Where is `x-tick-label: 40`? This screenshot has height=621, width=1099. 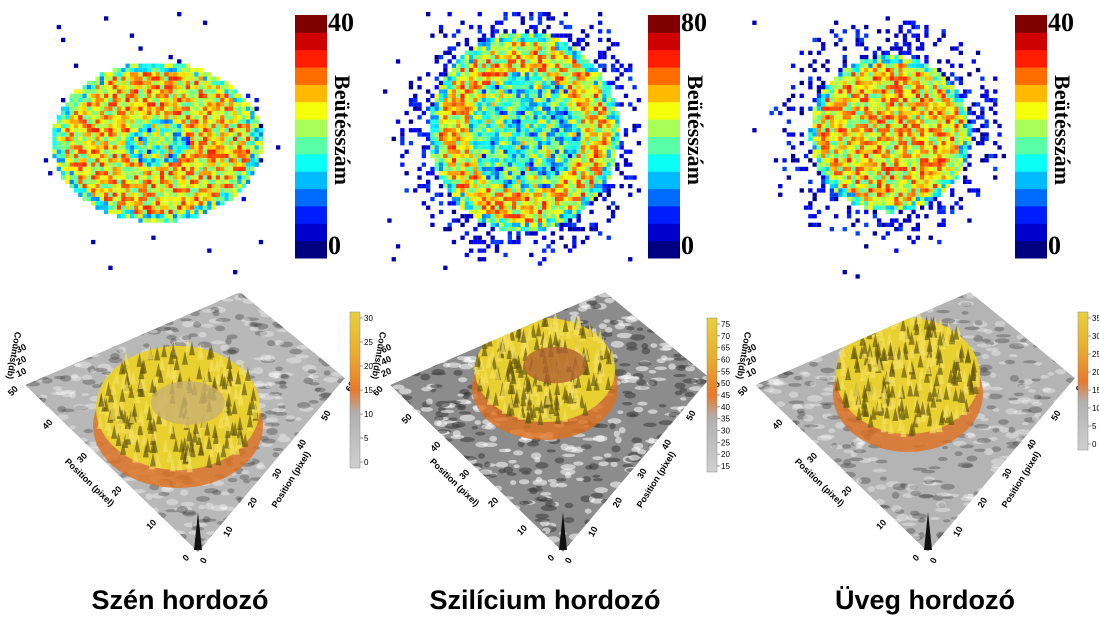
x-tick-label: 40 is located at coordinates (302, 445).